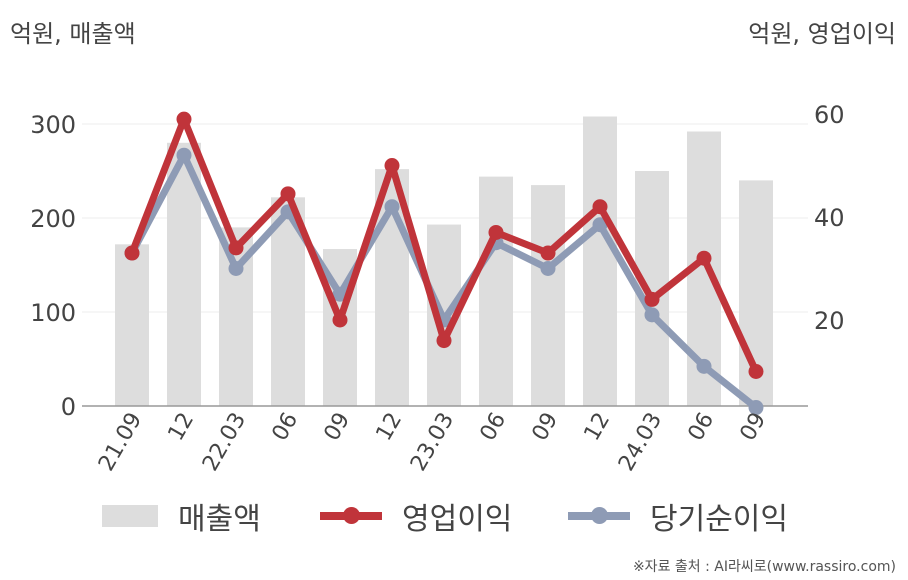 This screenshot has width=908, height=580. Describe the element at coordinates (432, 442) in the screenshot. I see `x-tick-label: 23.03` at that location.